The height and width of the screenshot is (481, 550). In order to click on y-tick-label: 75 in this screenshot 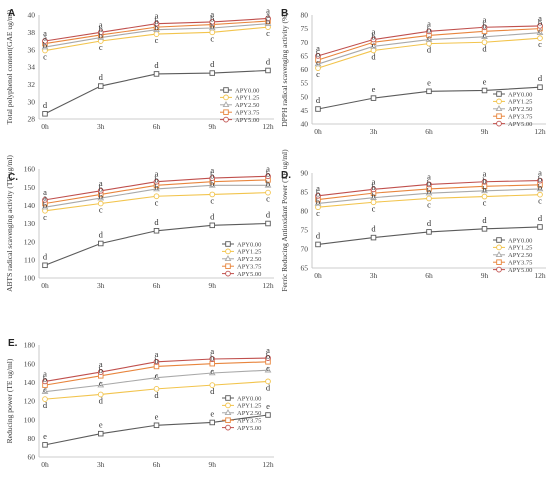, I will do `click(305, 28)`.